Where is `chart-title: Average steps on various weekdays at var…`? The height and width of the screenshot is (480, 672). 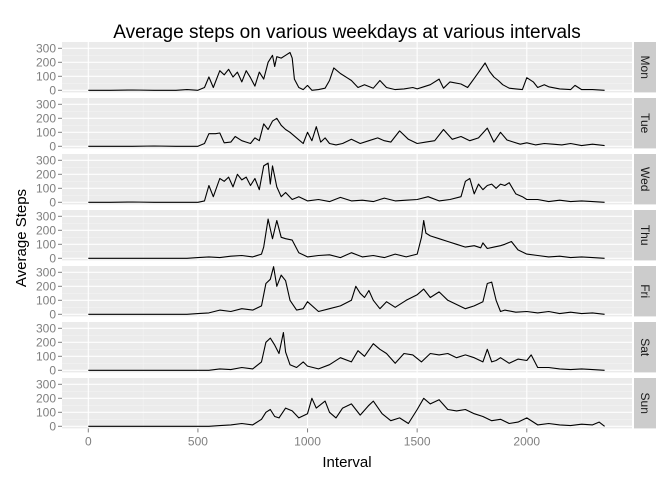
chart-title: Average steps on various weekdays at var… is located at coordinates (347, 32).